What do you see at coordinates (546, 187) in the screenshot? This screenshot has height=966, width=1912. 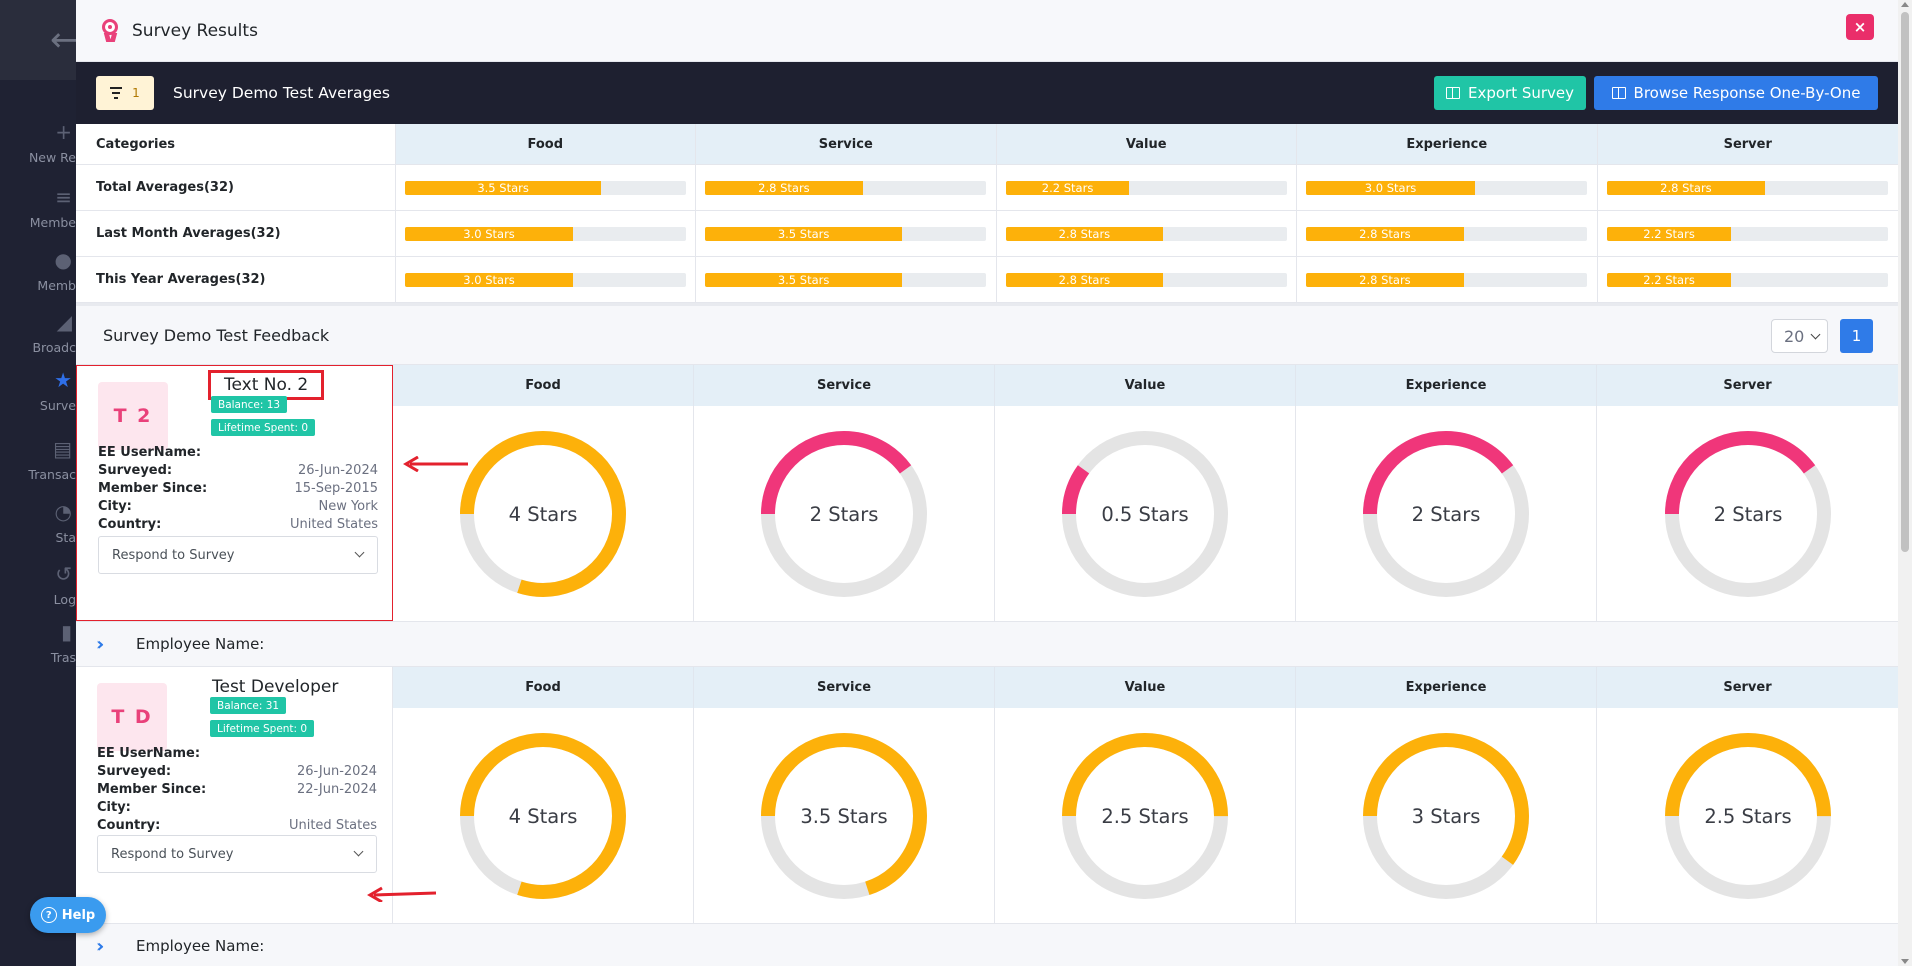 I see `average-cell: 3.5 Stars` at bounding box center [546, 187].